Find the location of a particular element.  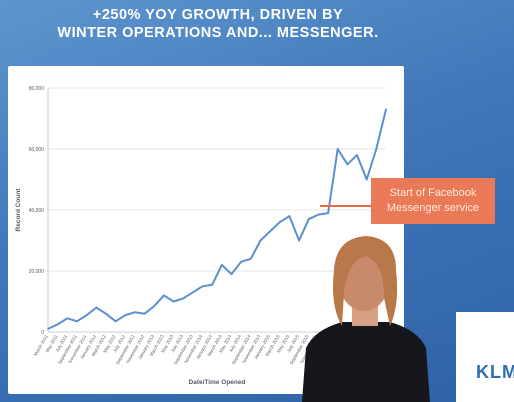

slide-title-line-2: WINTER OPERATIONS AND... MESSENGER. is located at coordinates (218, 33).